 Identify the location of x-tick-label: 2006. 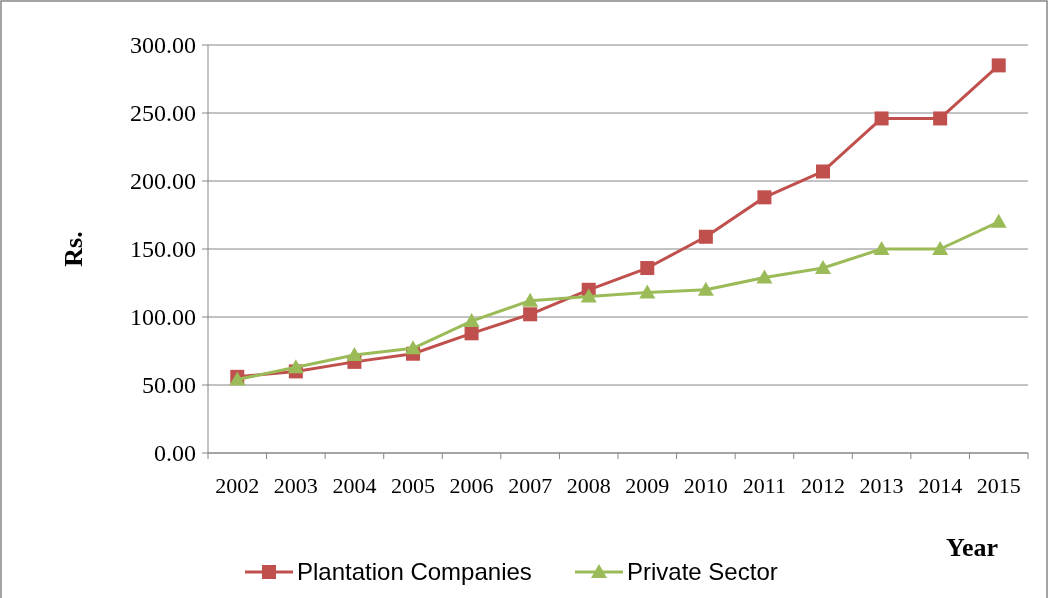
(471, 485).